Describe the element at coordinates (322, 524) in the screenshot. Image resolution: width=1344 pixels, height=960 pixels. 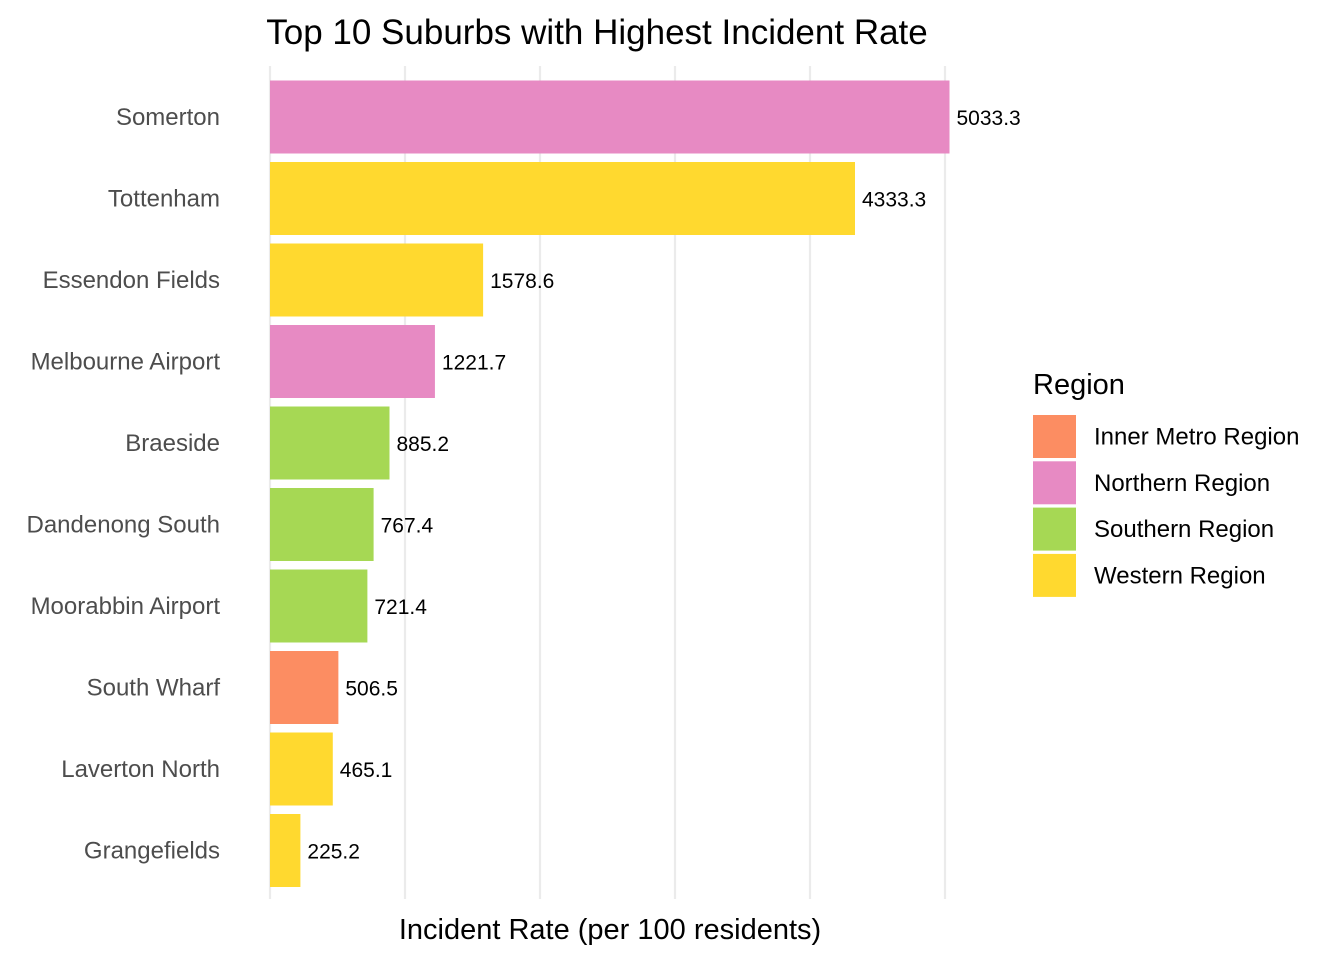
I see `bar-dandenong-south` at that location.